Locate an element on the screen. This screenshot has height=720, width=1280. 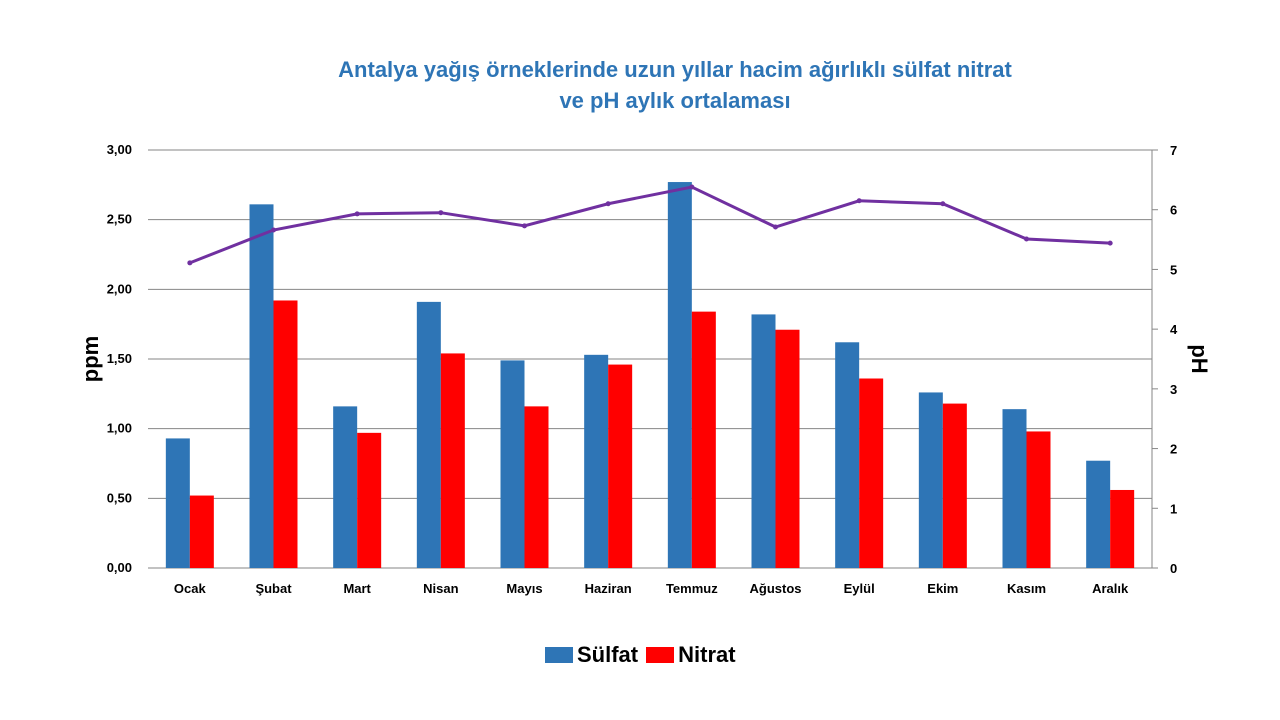
ph-line is located at coordinates (650, 225).